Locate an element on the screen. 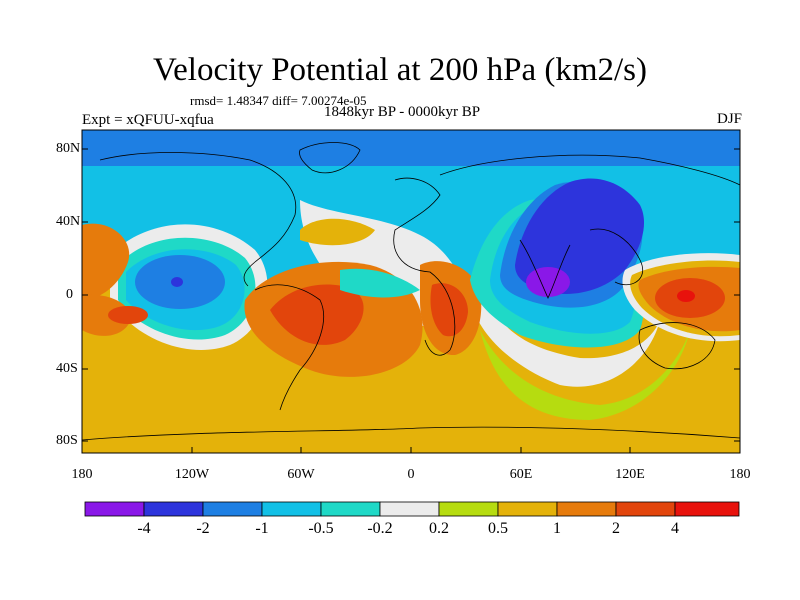 The height and width of the screenshot is (600, 800). field-band-pos2-africa is located at coordinates (449, 310).